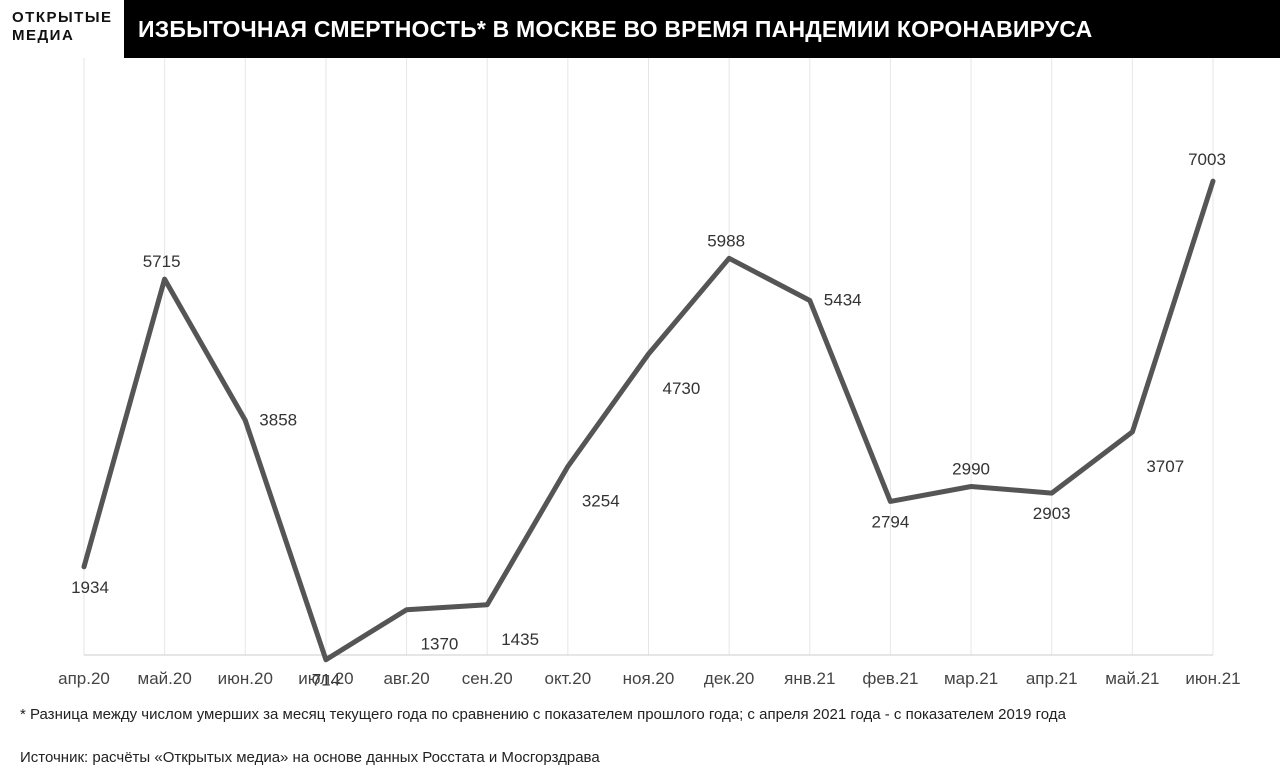 This screenshot has height=780, width=1280. What do you see at coordinates (601, 500) in the screenshot?
I see `data-label: 3254` at bounding box center [601, 500].